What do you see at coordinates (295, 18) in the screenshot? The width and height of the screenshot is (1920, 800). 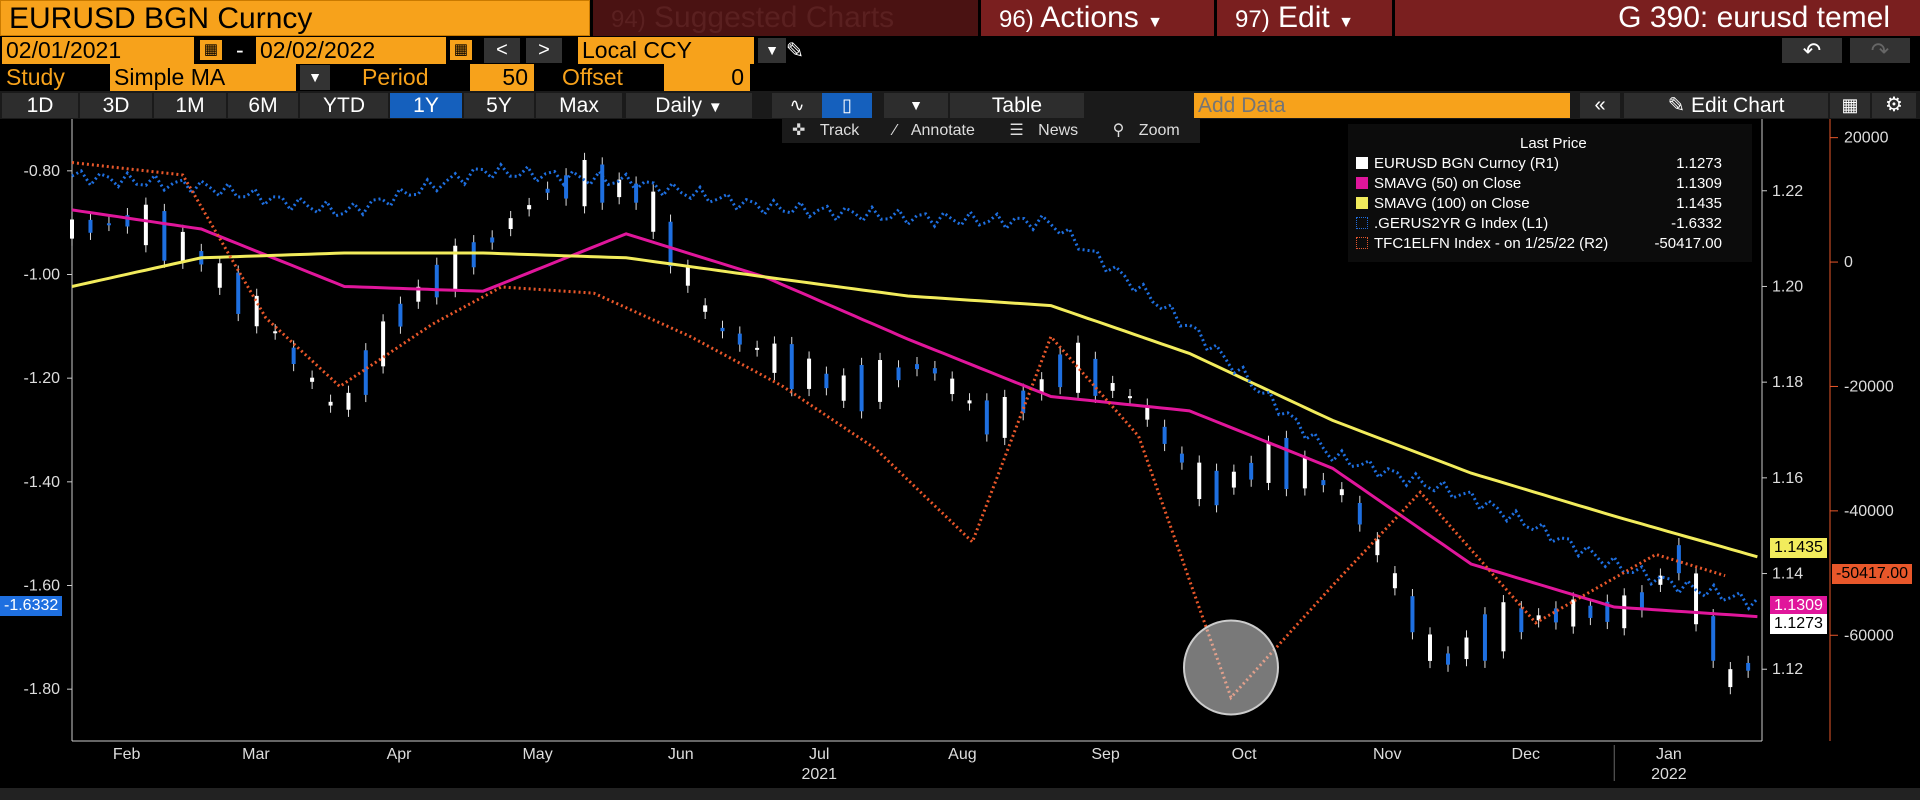 I see `security-field: EURUSD BGN Curncy` at bounding box center [295, 18].